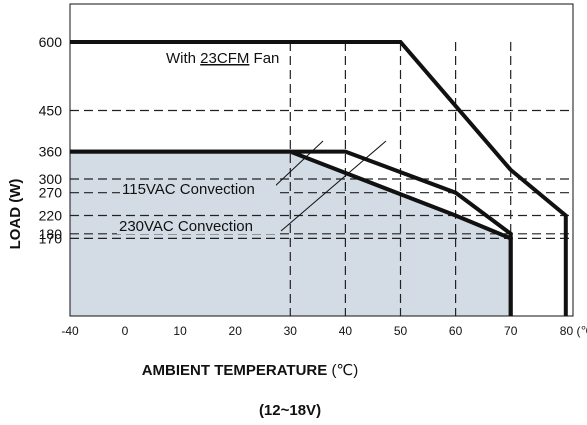  What do you see at coordinates (125, 331) in the screenshot?
I see `x-tick-0: 0` at bounding box center [125, 331].